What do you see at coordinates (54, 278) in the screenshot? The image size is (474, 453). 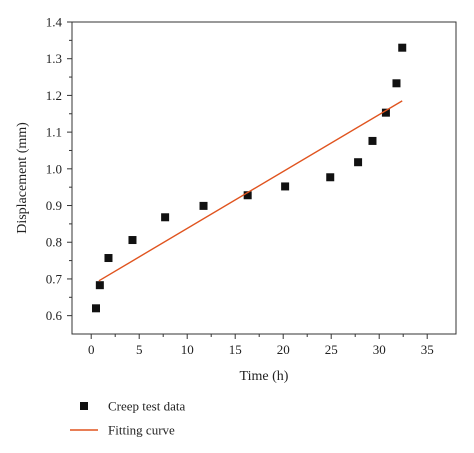 I see `y-tick-label: 0.7` at bounding box center [54, 278].